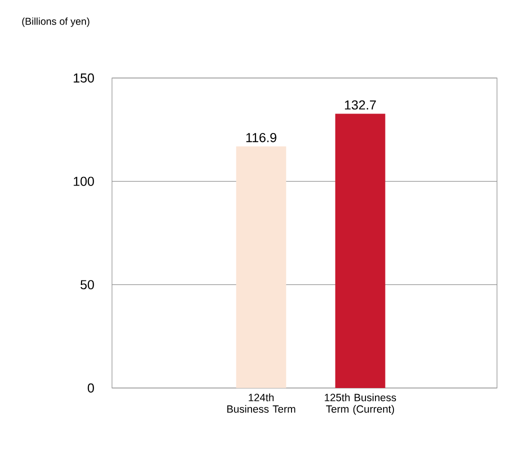 The width and height of the screenshot is (511, 464). What do you see at coordinates (360, 404) in the screenshot?
I see `x-tick-label: 125th Business Term (Current)` at bounding box center [360, 404].